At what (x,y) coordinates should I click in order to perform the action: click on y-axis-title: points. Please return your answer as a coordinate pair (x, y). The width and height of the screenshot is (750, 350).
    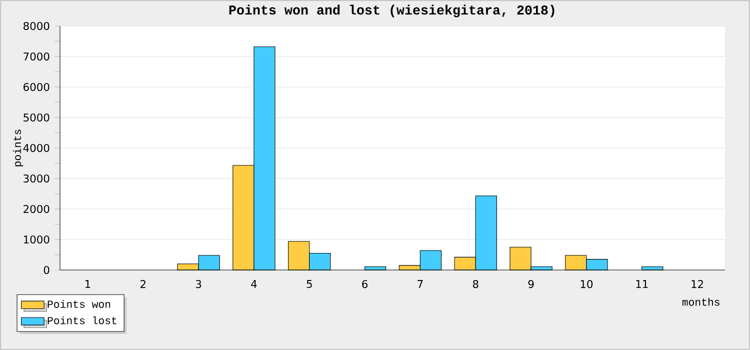
    Looking at the image, I should click on (18, 148).